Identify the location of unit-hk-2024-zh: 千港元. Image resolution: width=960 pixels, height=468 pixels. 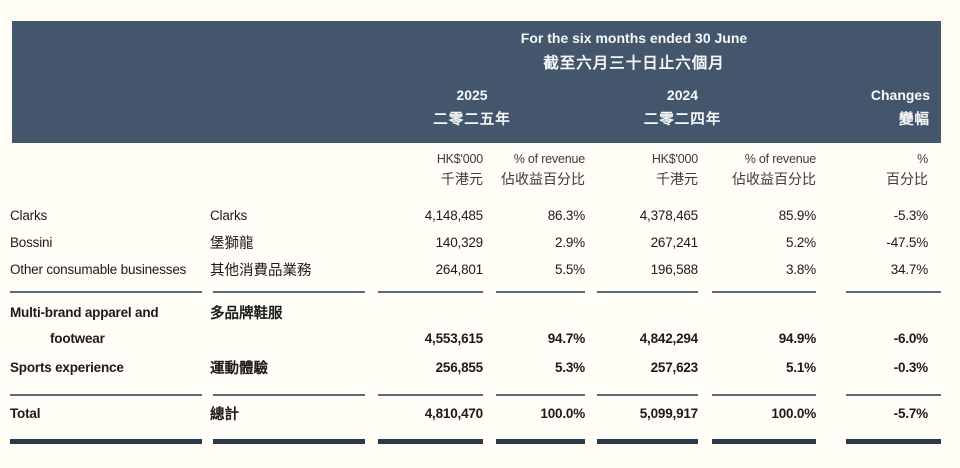
(677, 179).